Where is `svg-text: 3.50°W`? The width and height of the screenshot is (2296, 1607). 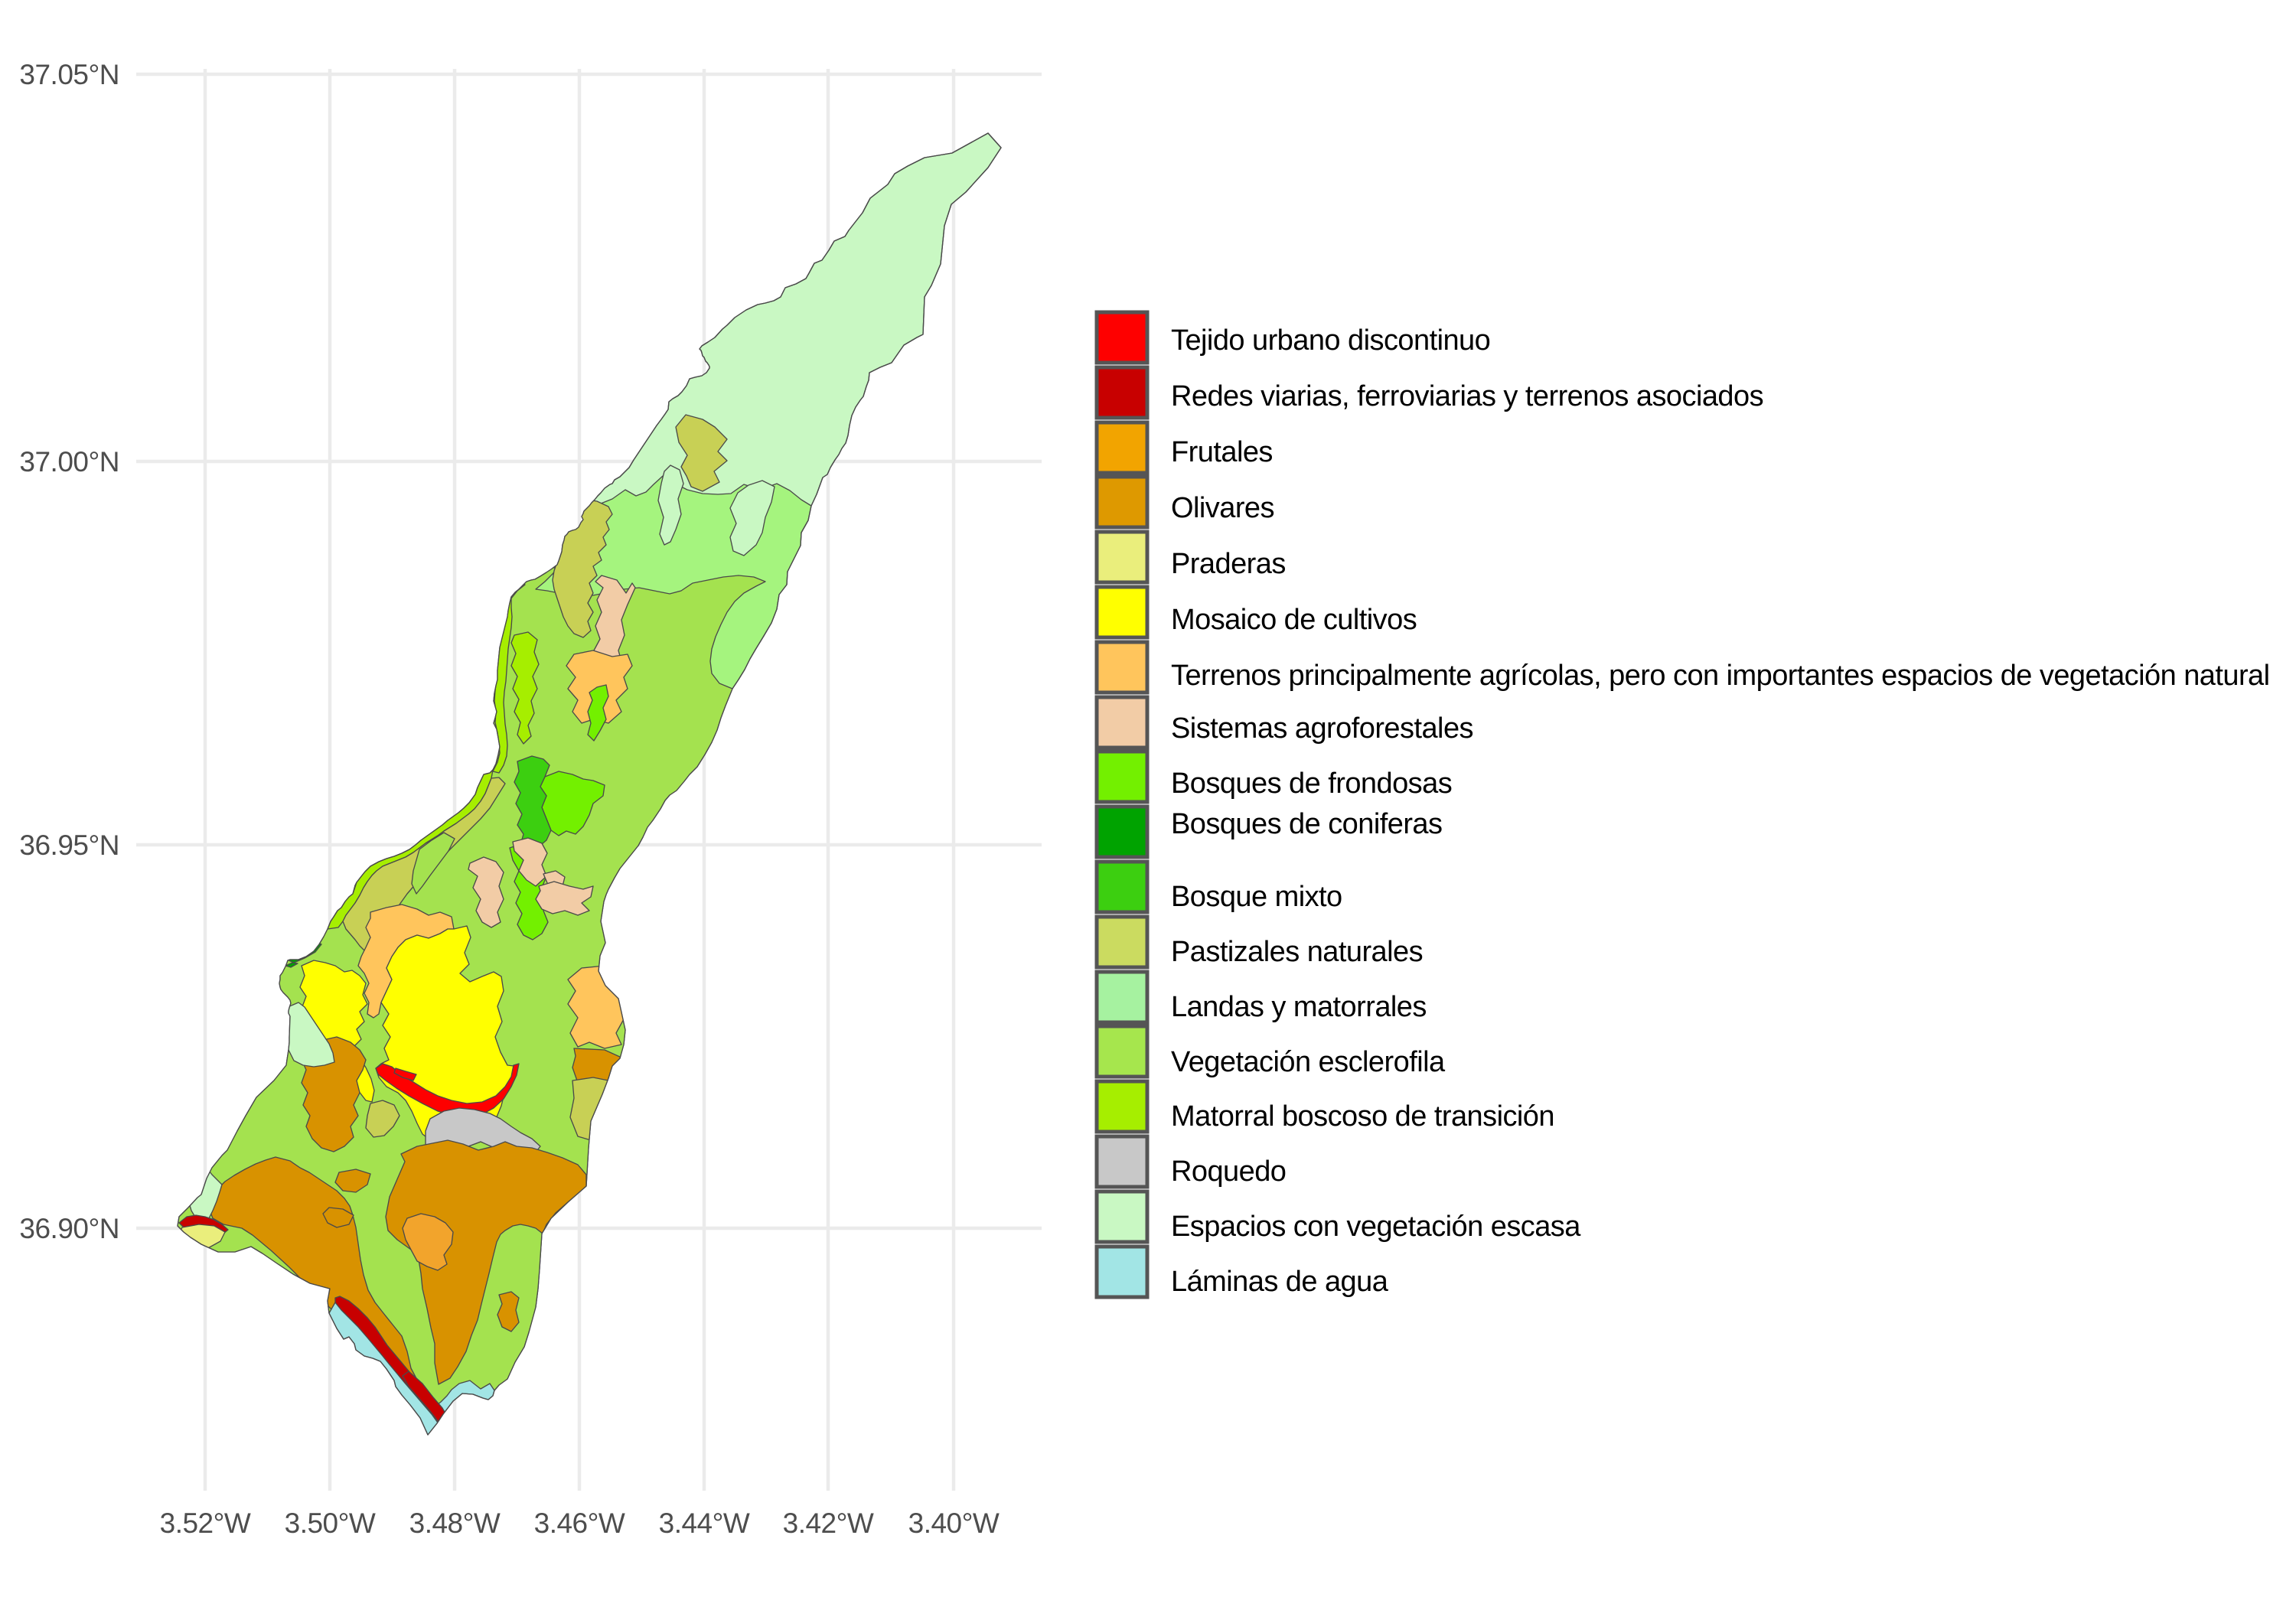 svg-text: 3.50°W is located at coordinates (330, 1523).